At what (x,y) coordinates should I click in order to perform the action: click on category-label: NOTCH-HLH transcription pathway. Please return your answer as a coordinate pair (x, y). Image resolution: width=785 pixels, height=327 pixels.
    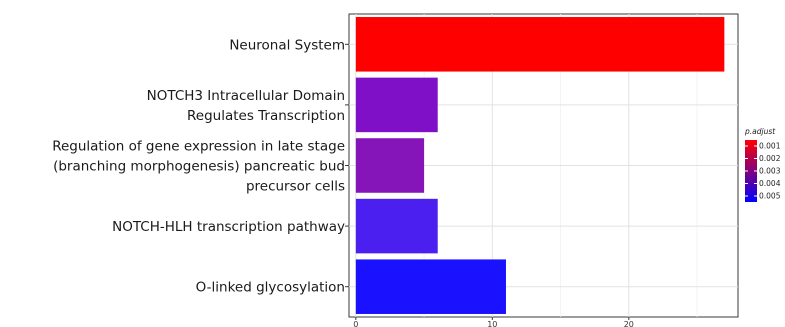
    Looking at the image, I should click on (228, 227).